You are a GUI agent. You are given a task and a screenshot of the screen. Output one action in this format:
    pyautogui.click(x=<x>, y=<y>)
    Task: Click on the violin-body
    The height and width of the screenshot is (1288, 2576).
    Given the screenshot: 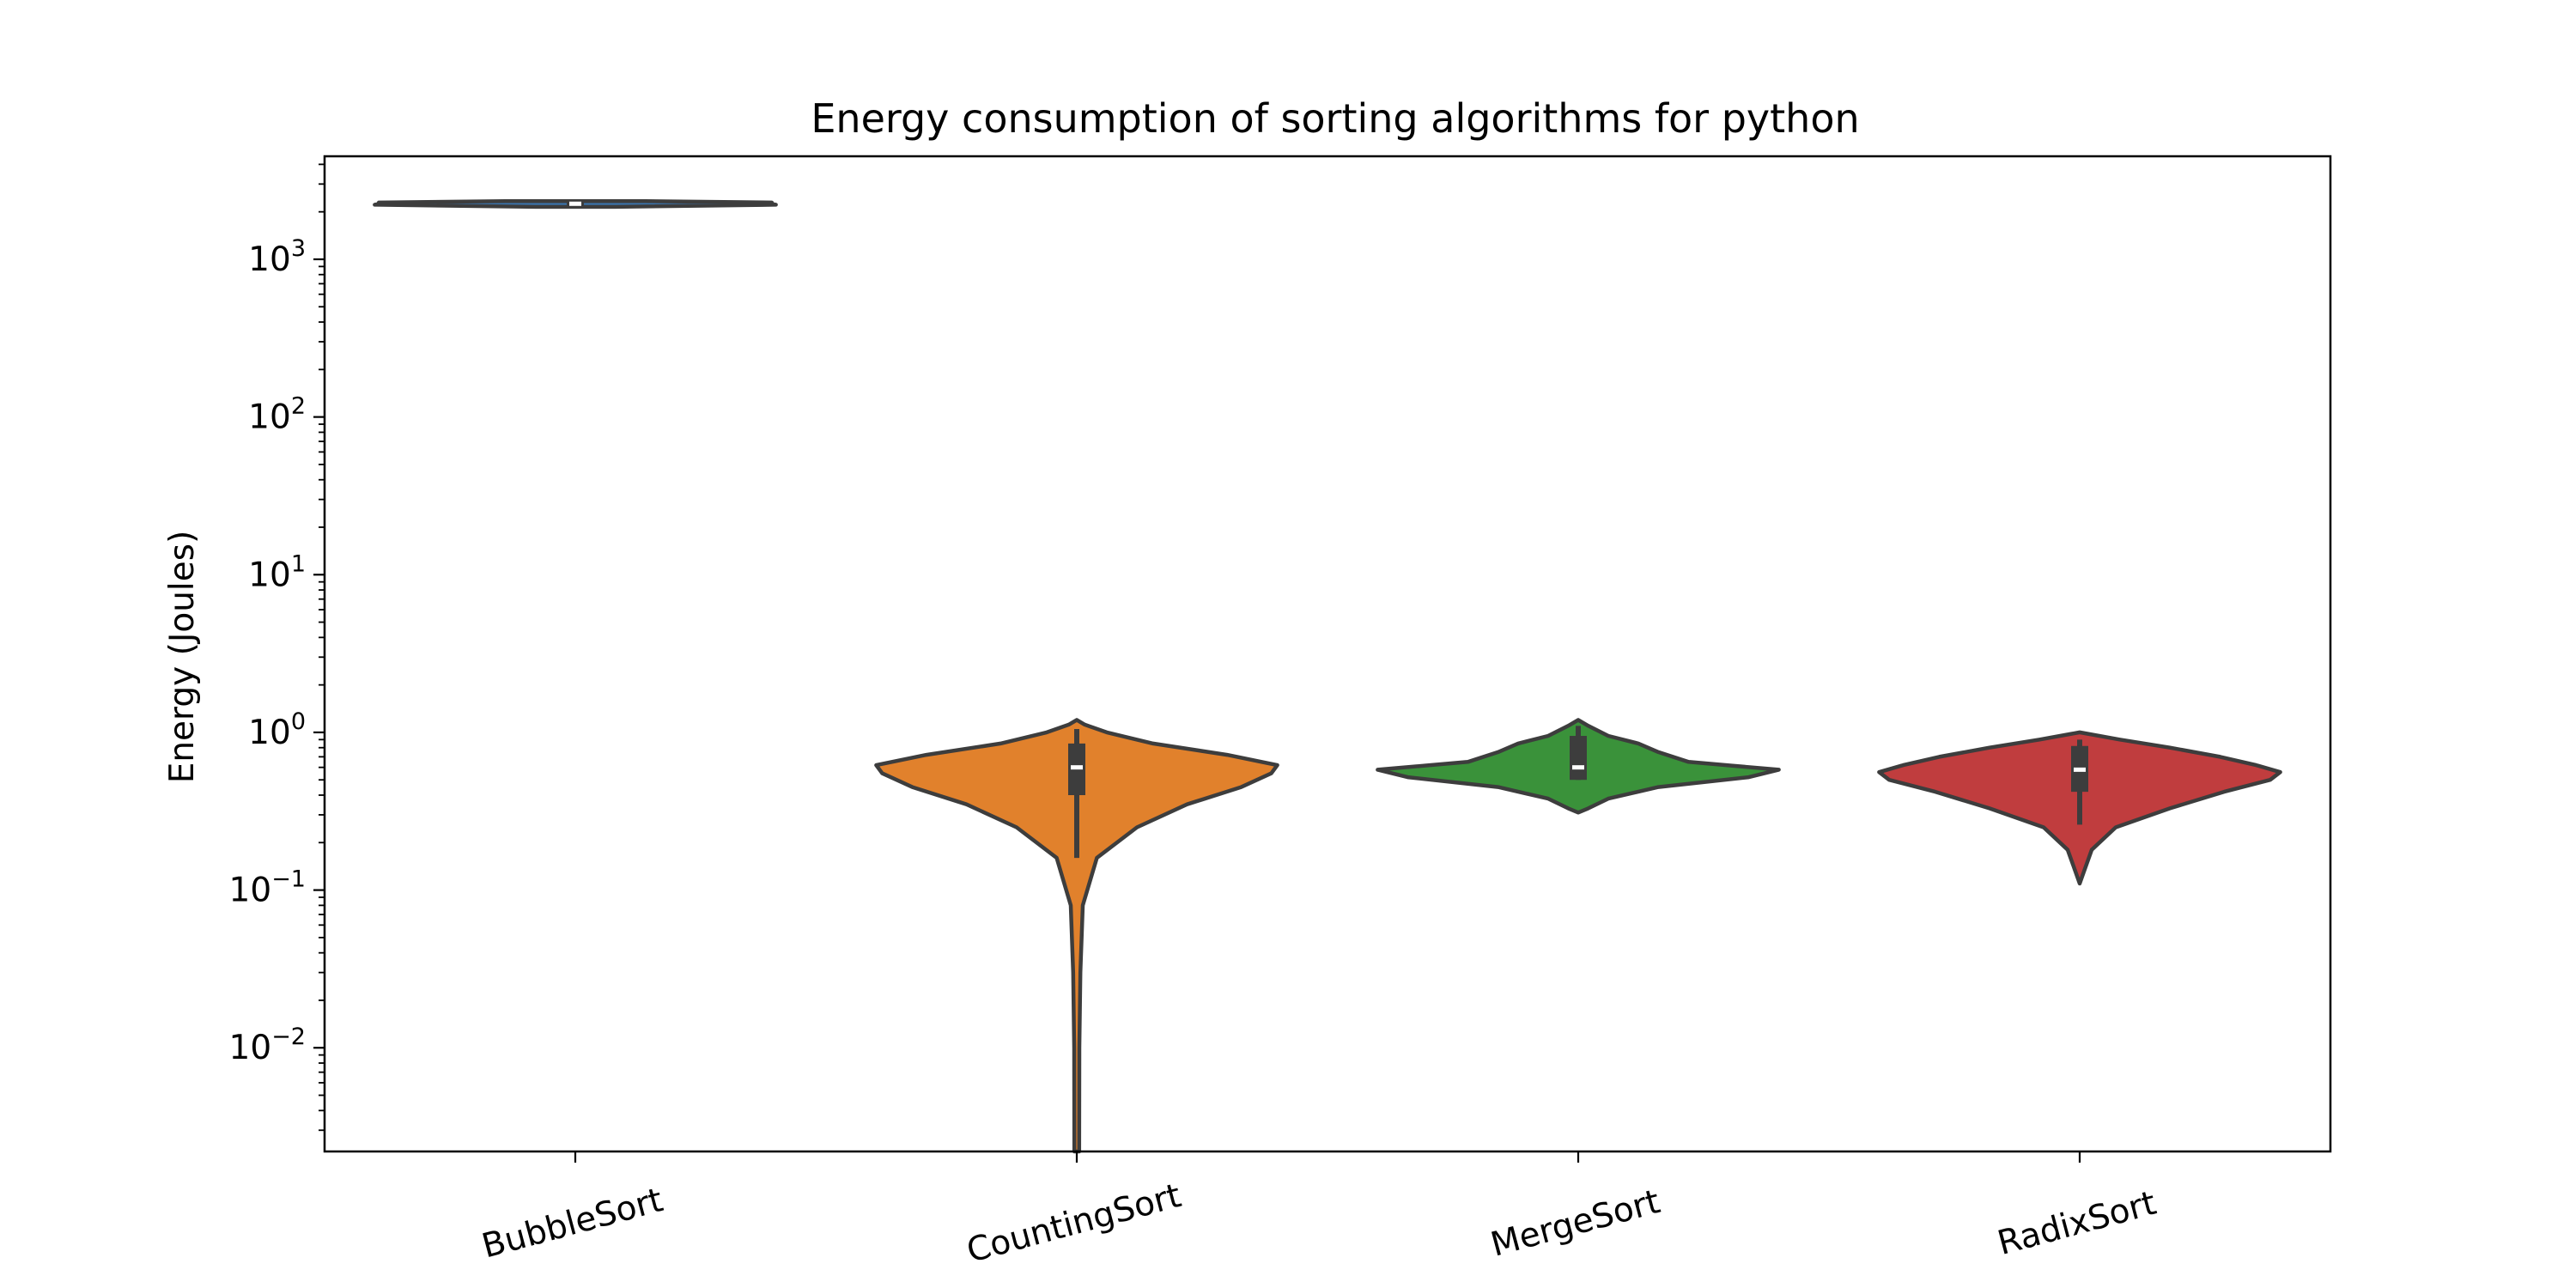 What is the action you would take?
    pyautogui.click(x=1076, y=936)
    